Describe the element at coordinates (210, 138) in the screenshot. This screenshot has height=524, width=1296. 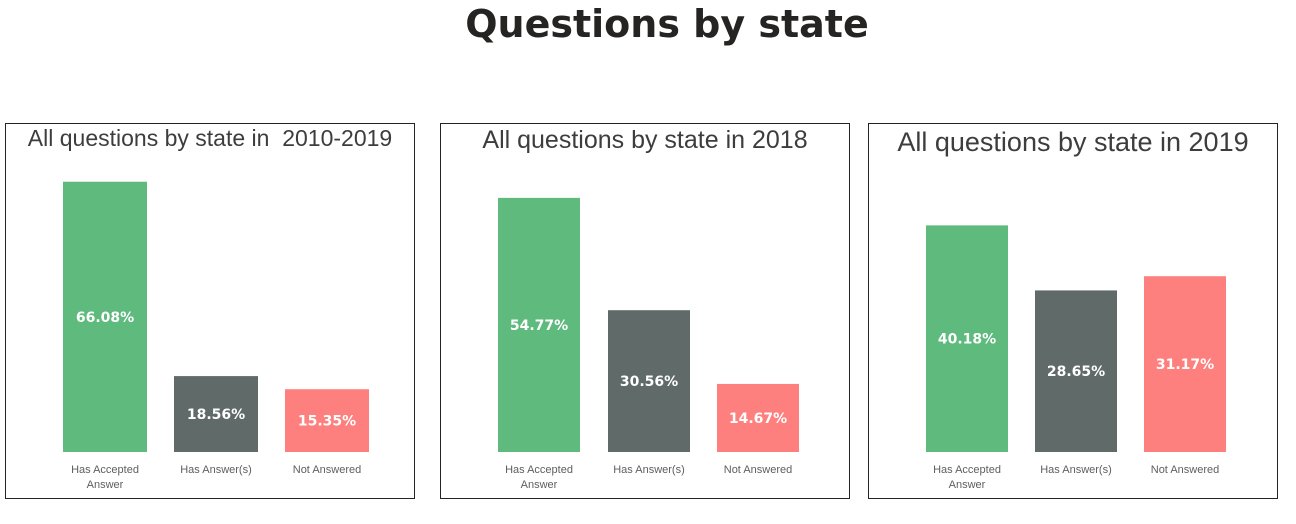
I see `chart-title: All questions by state in 2010-2019` at that location.